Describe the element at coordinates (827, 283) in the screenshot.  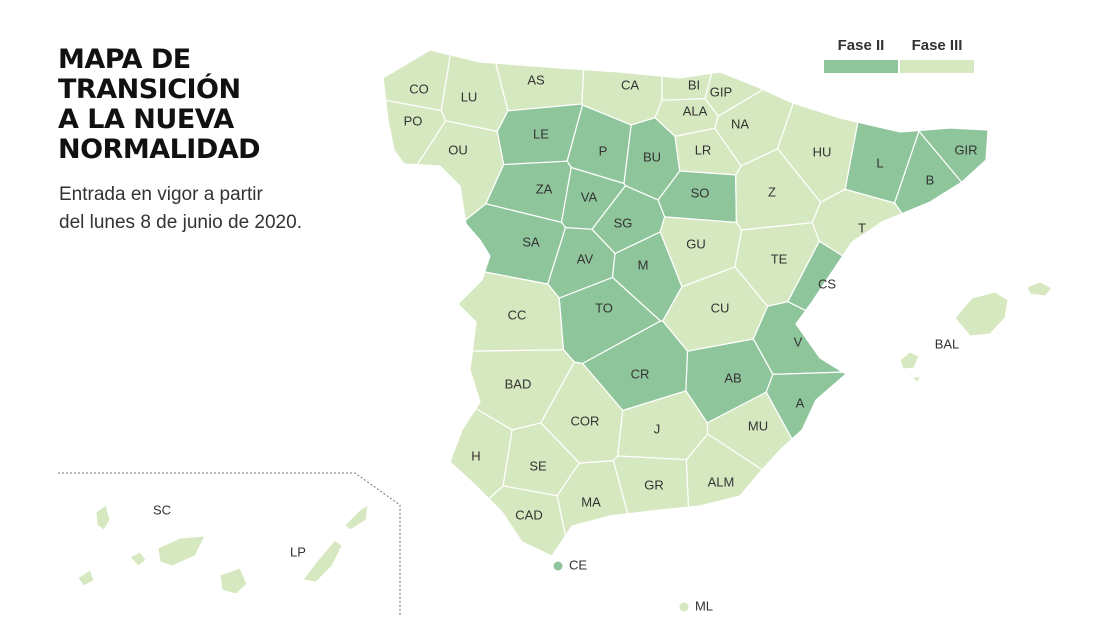
I see `province-label: CS` at that location.